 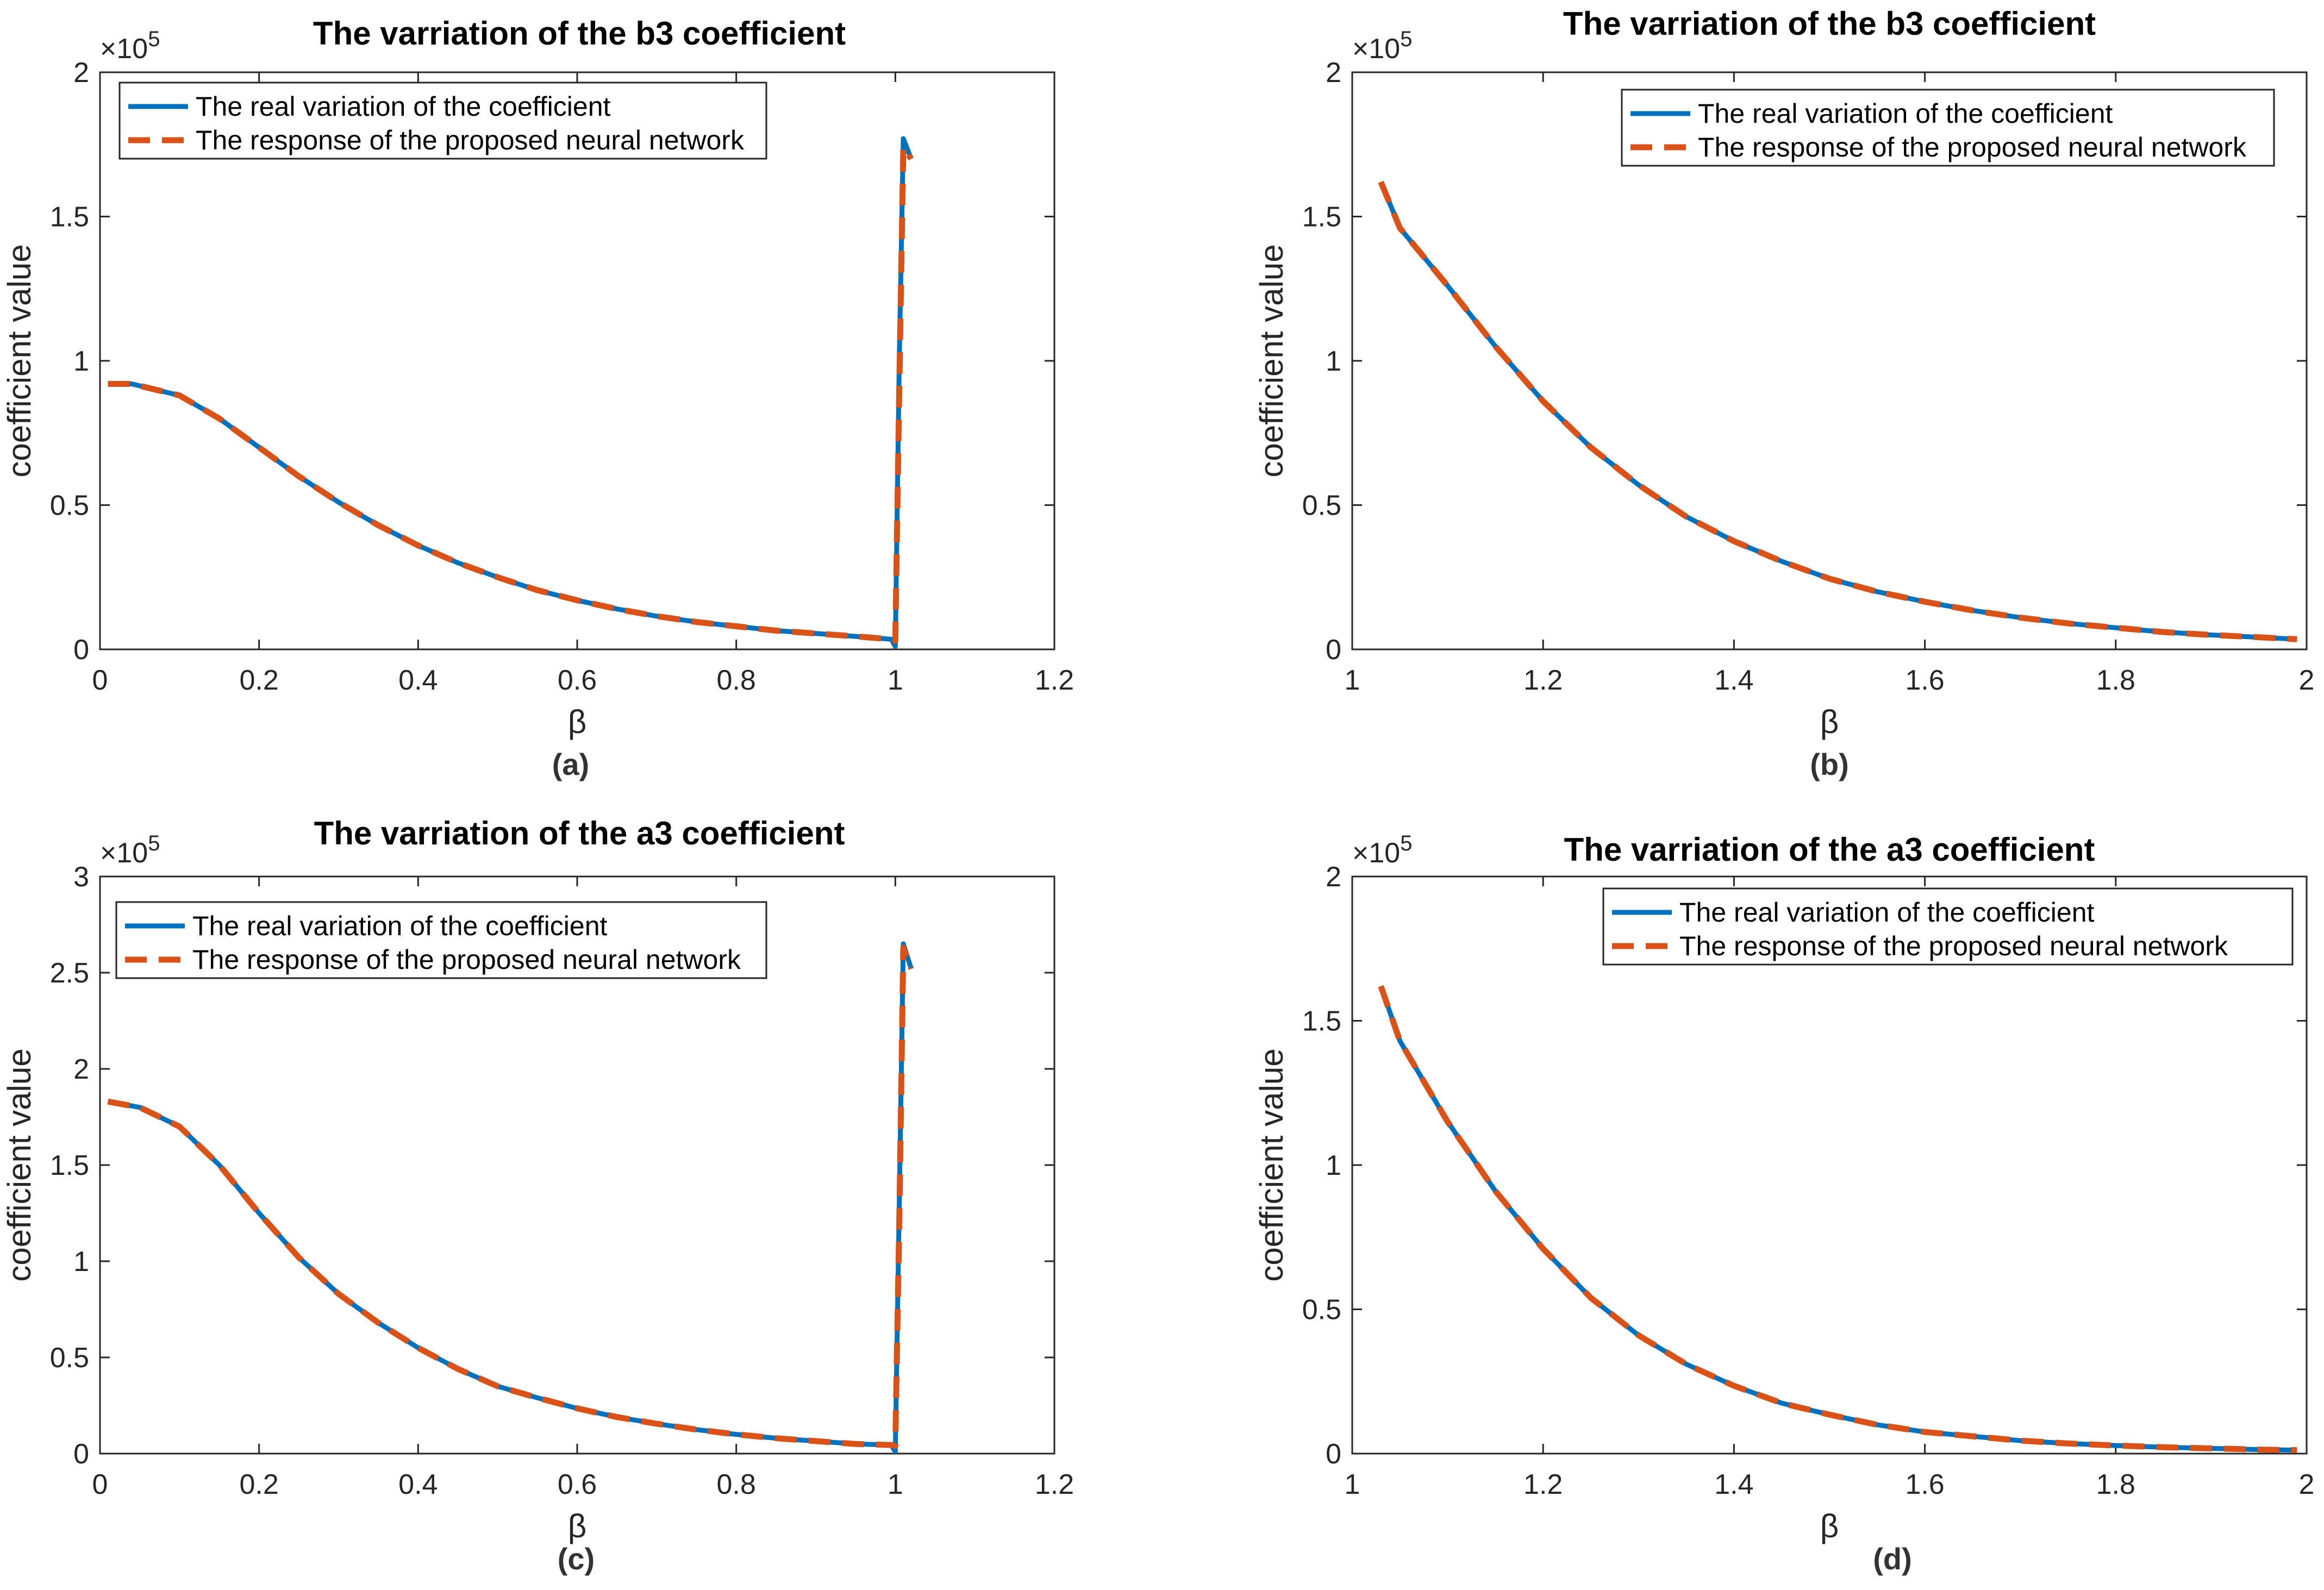 What do you see at coordinates (1892, 1559) in the screenshot?
I see `panel-caption: (d)` at bounding box center [1892, 1559].